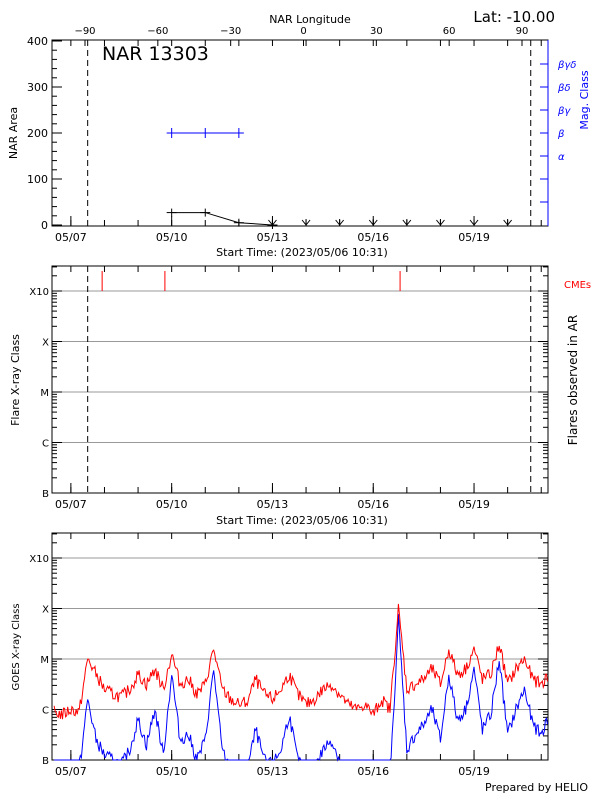 This screenshot has height=800, width=600. What do you see at coordinates (37, 179) in the screenshot?
I see `y-tick-label: 100` at bounding box center [37, 179].